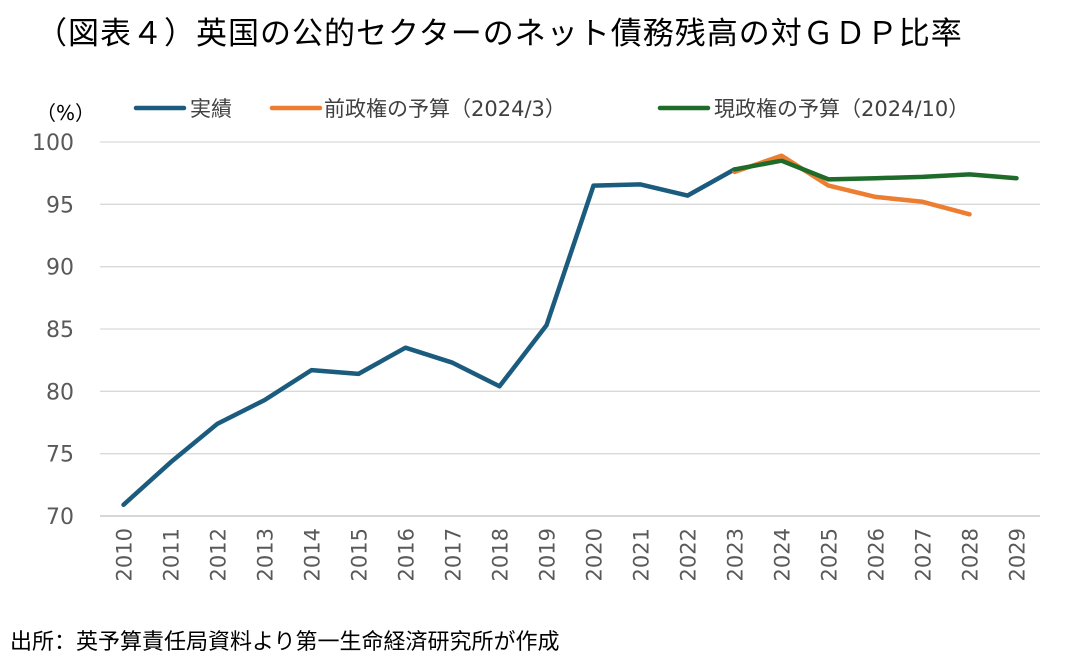  I want to click on legend: 実績 前政権の予算（2024/3） 現政権の予算（2024/10）, so click(551, 109).